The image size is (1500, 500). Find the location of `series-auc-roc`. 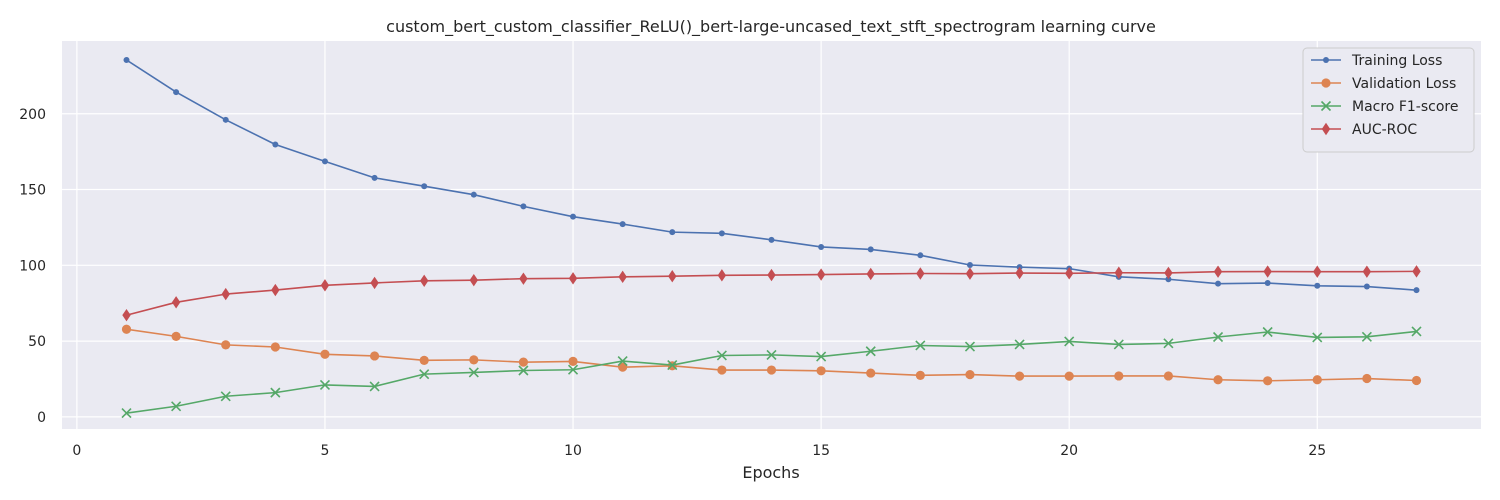

series-auc-roc is located at coordinates (771, 293).